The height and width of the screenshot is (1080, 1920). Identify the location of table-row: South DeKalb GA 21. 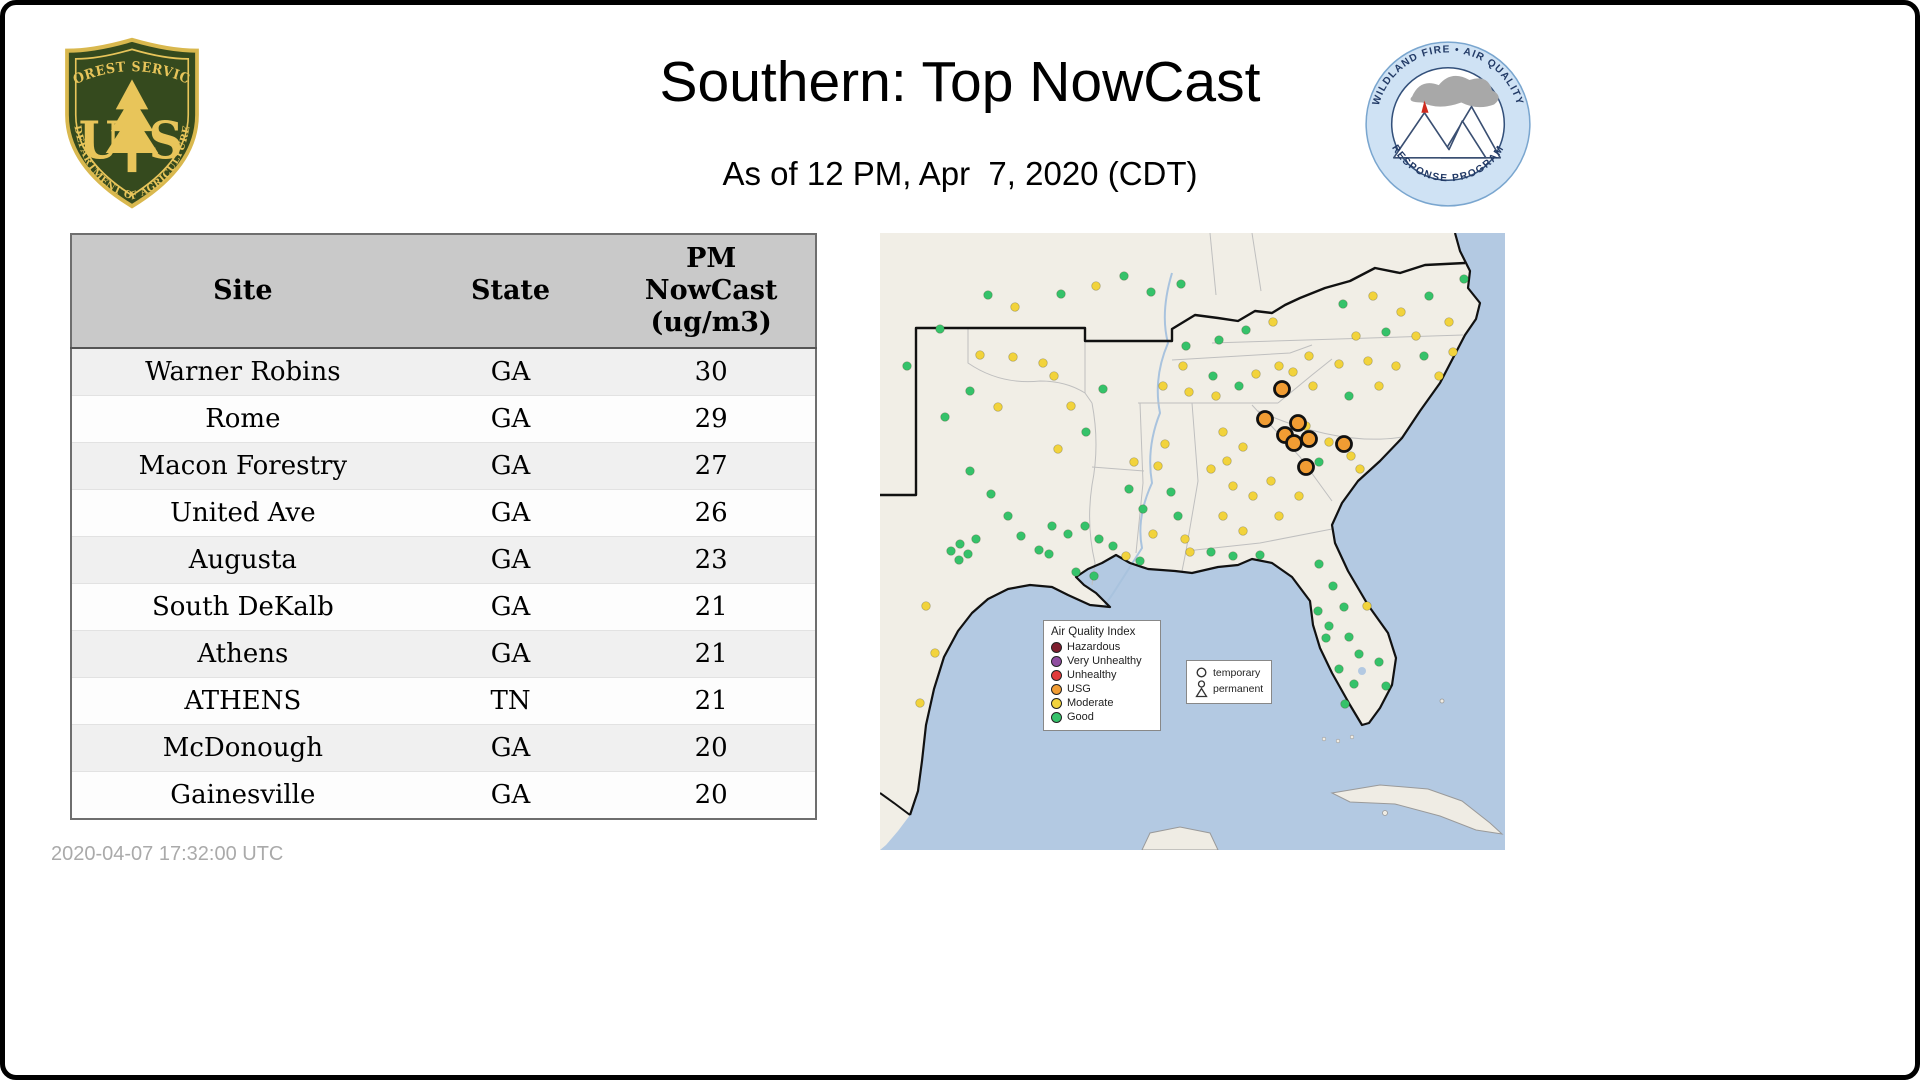
(443, 607).